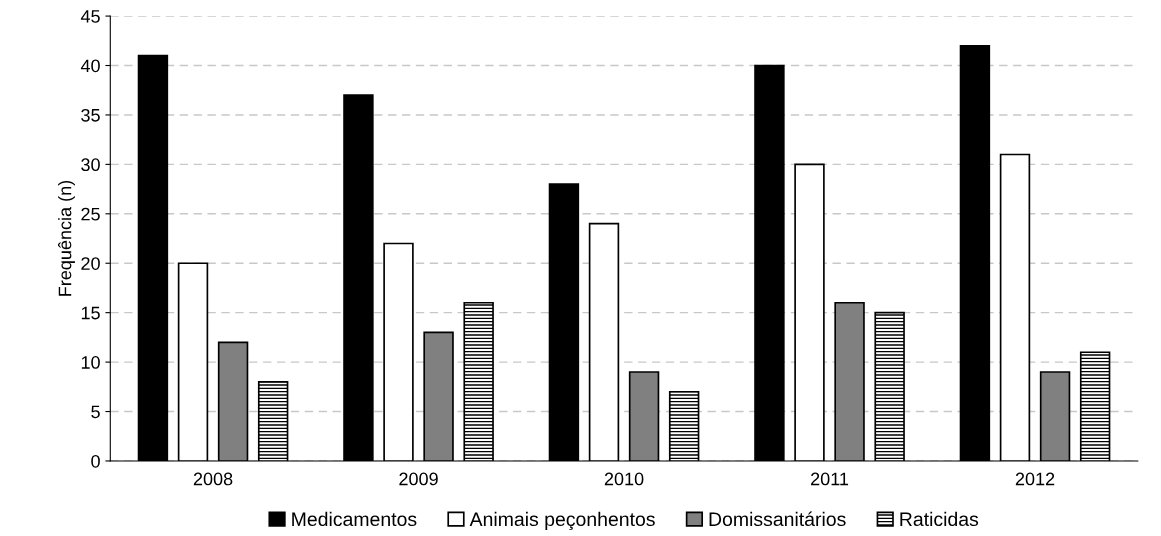  I want to click on x-tick-label: 2011, so click(830, 479).